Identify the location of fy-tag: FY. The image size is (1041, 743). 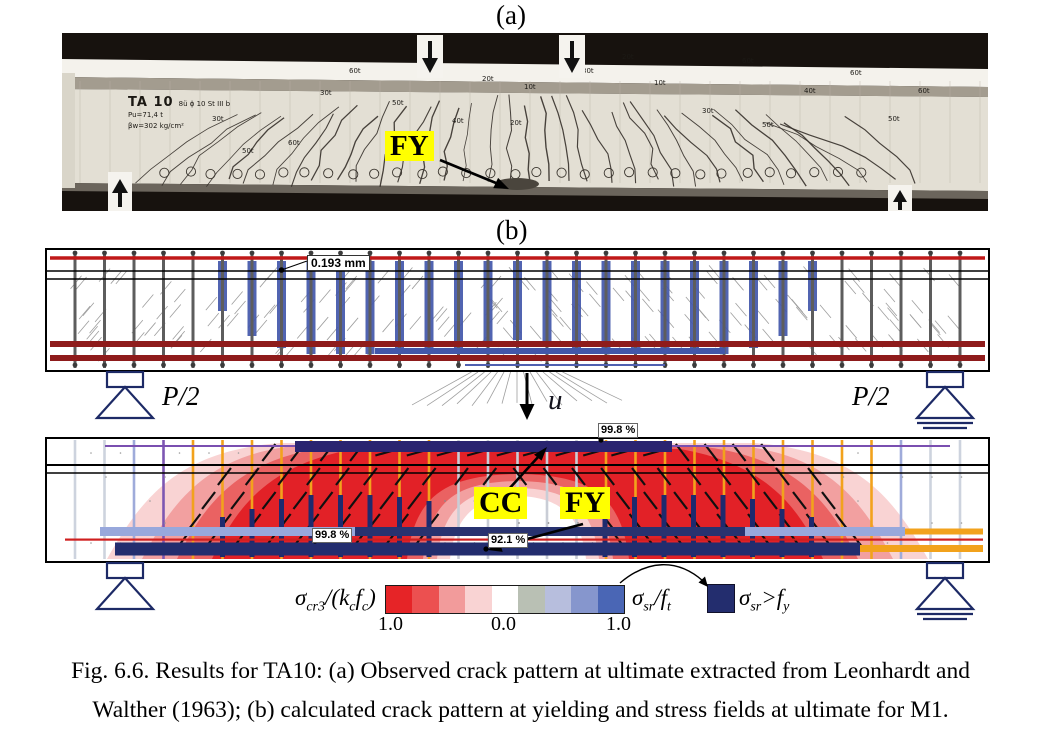
(585, 503).